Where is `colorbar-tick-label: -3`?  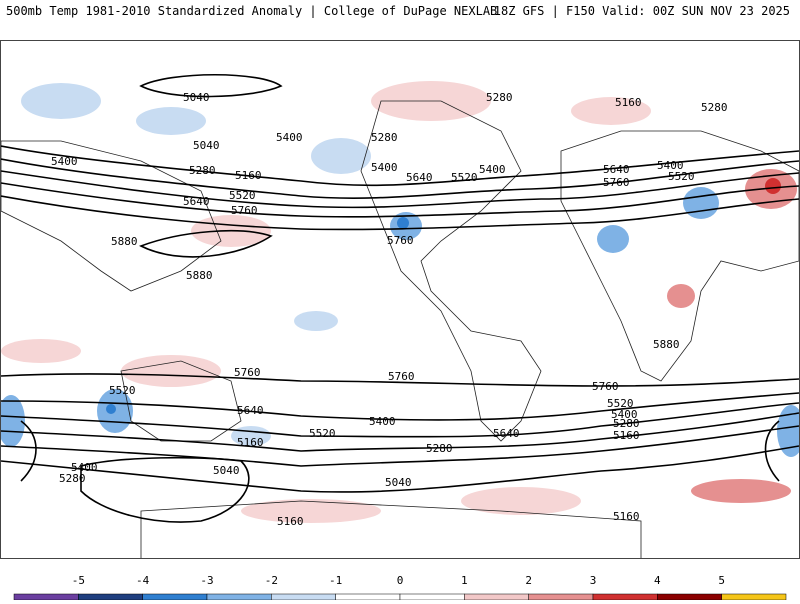 colorbar-tick-label: -3 is located at coordinates (206, 580).